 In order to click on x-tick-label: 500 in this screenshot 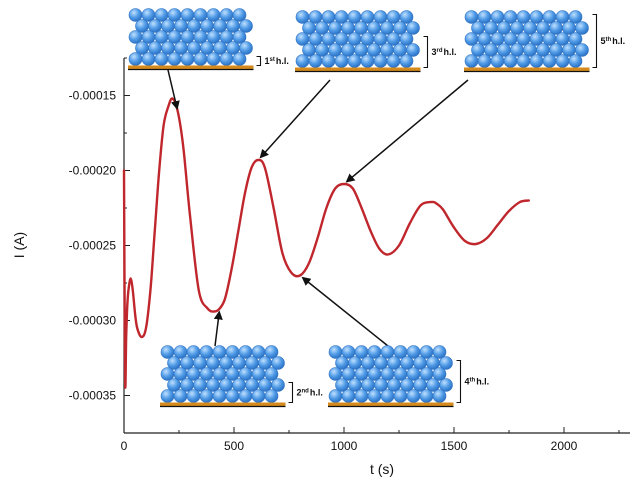, I will do `click(234, 446)`.